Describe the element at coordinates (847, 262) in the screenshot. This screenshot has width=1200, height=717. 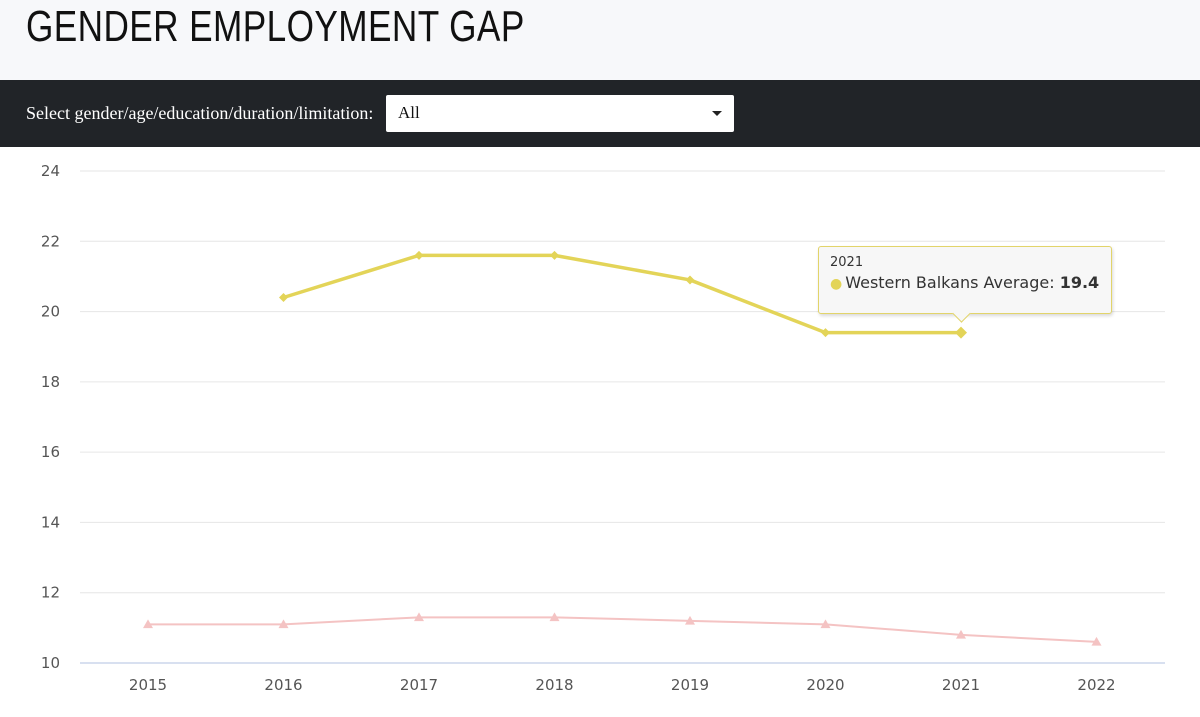
I see `tooltip-year: 2021` at that location.